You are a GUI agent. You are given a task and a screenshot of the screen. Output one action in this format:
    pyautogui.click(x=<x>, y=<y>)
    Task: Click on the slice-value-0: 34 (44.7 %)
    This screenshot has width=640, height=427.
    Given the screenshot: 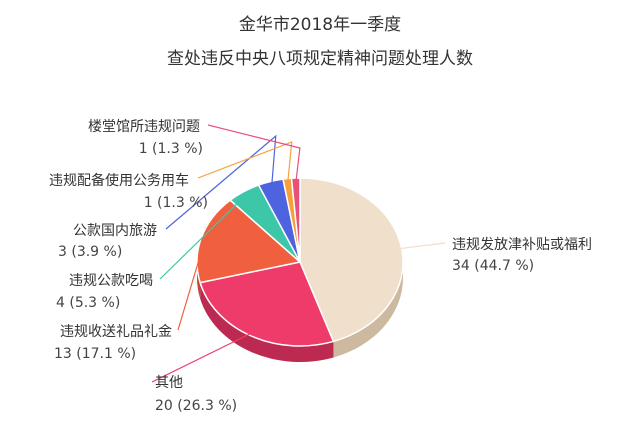 What is the action you would take?
    pyautogui.click(x=493, y=266)
    